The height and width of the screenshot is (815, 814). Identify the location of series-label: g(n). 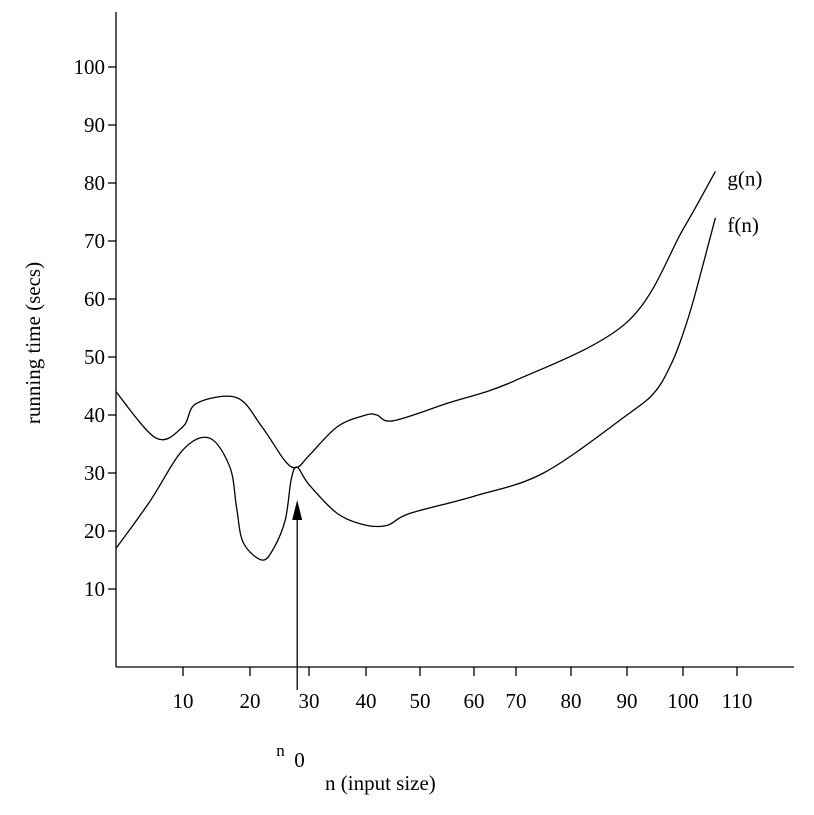
(744, 178).